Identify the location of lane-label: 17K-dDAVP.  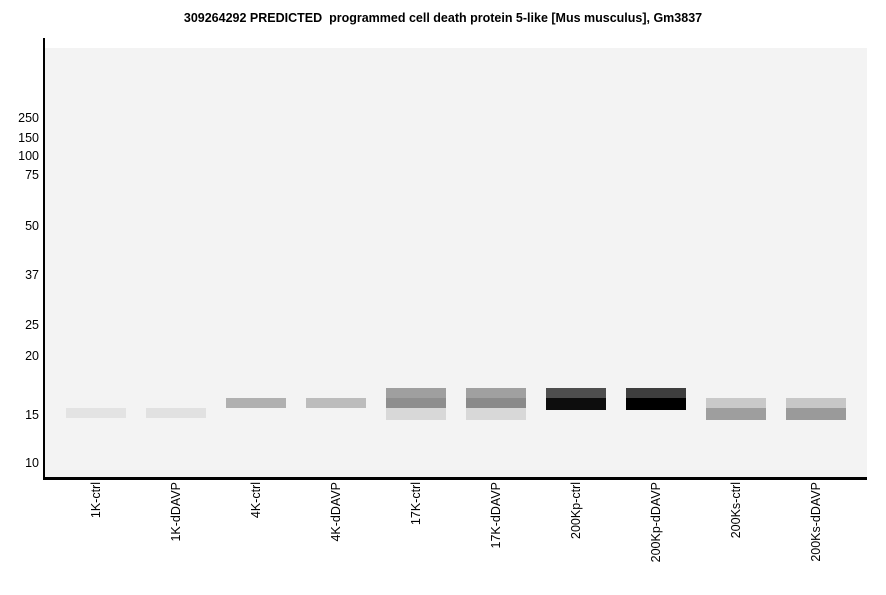
(496, 515).